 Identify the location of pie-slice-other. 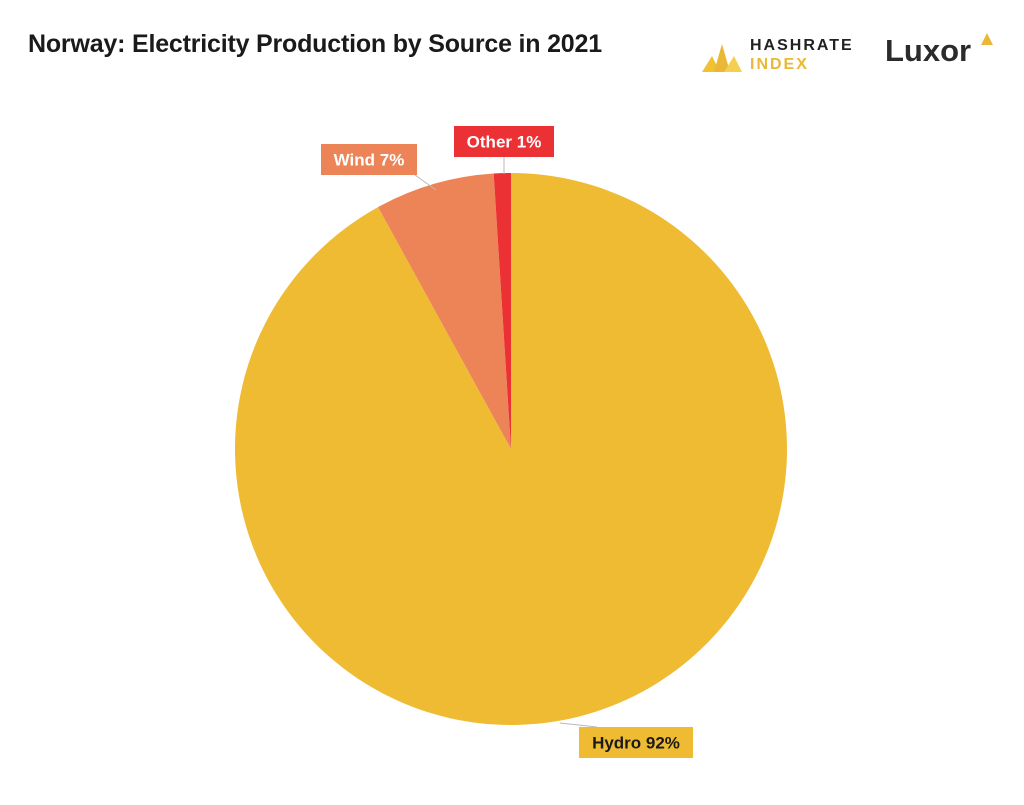
(502, 311).